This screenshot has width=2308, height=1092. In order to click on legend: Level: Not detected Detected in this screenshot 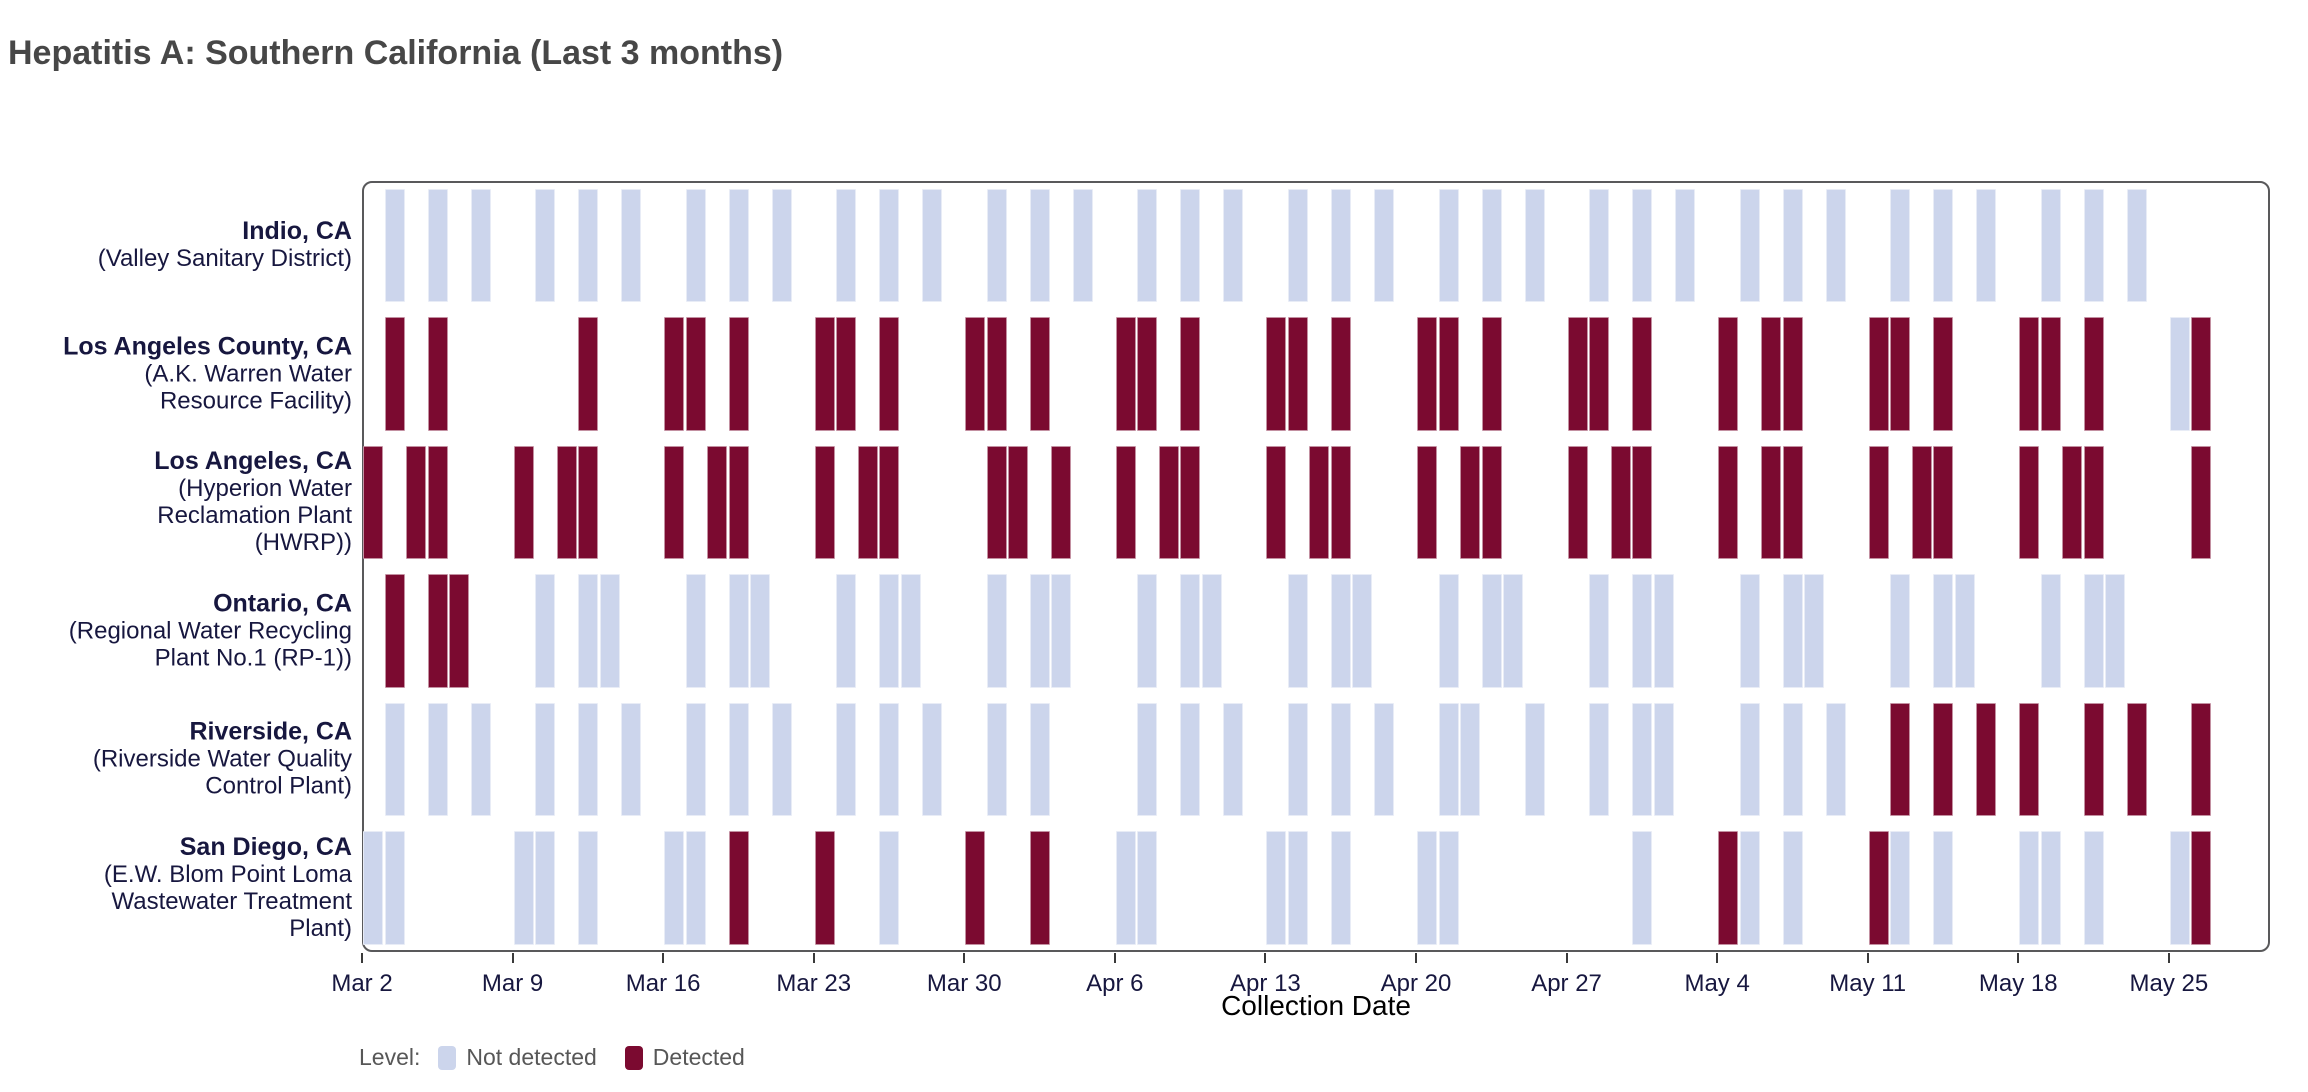, I will do `click(552, 1057)`.